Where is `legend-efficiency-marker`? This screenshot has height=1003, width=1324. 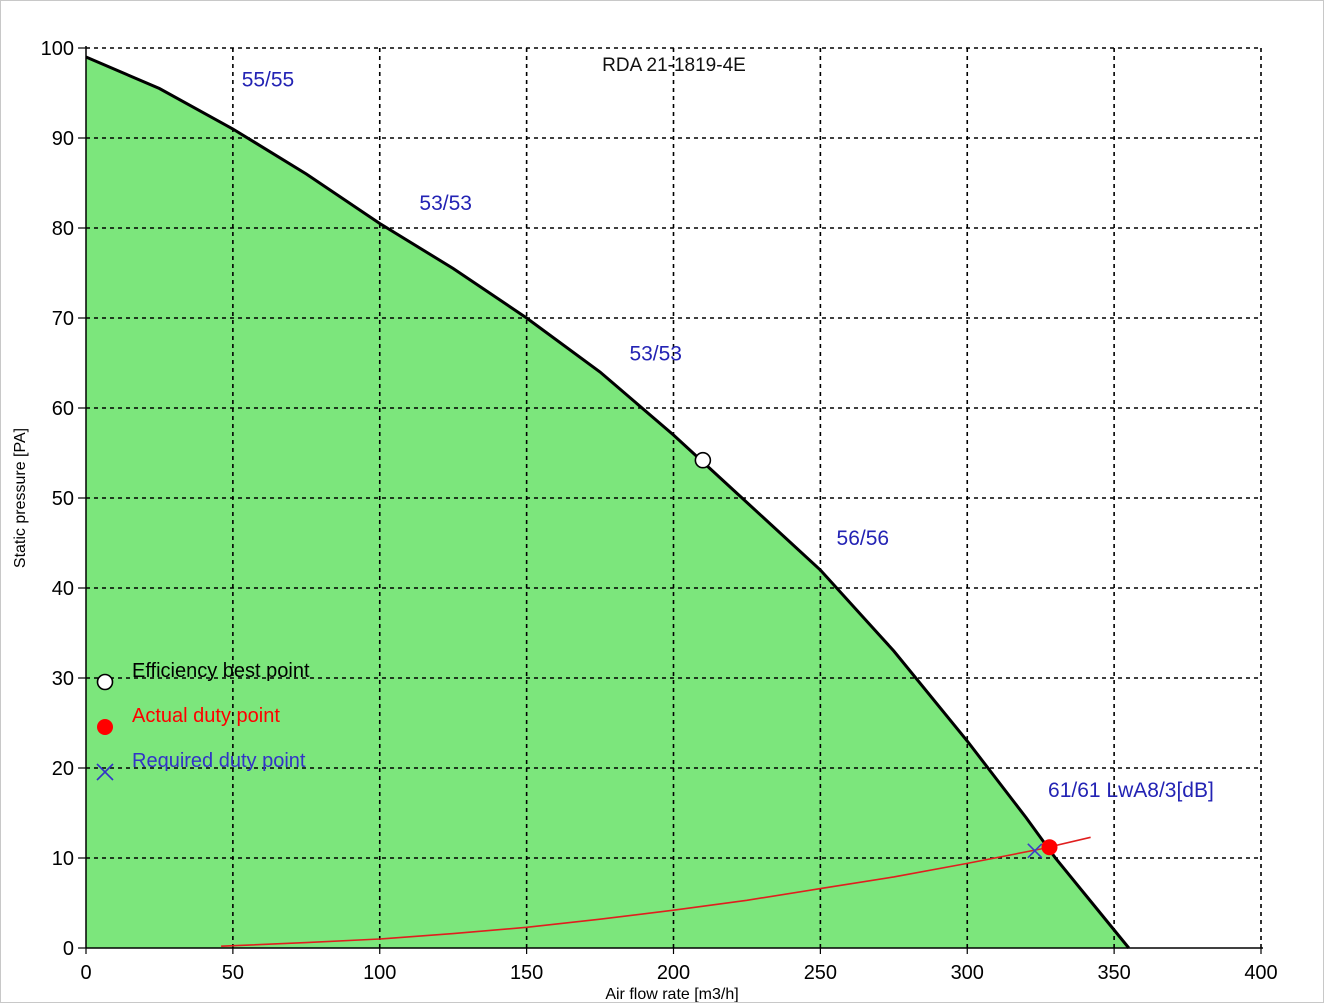
legend-efficiency-marker is located at coordinates (105, 682).